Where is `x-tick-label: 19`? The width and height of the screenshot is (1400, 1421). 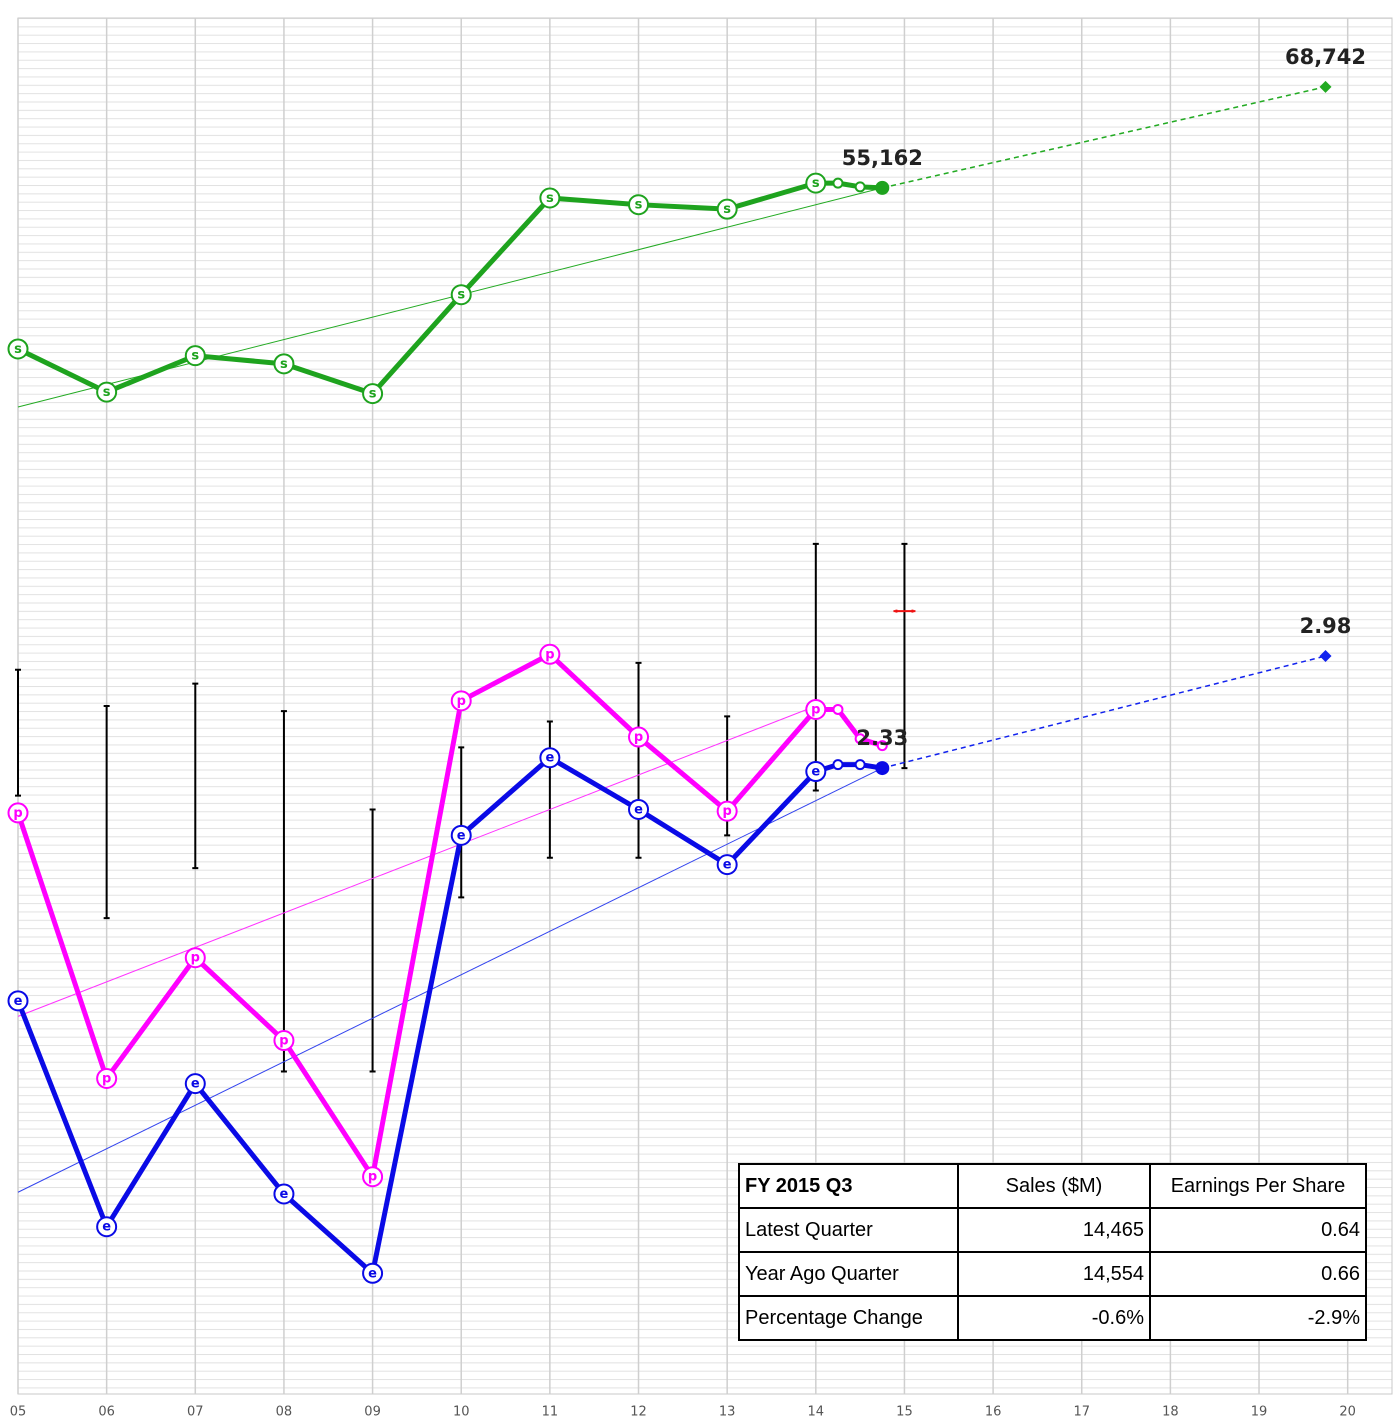 x-tick-label: 19 is located at coordinates (1259, 1412).